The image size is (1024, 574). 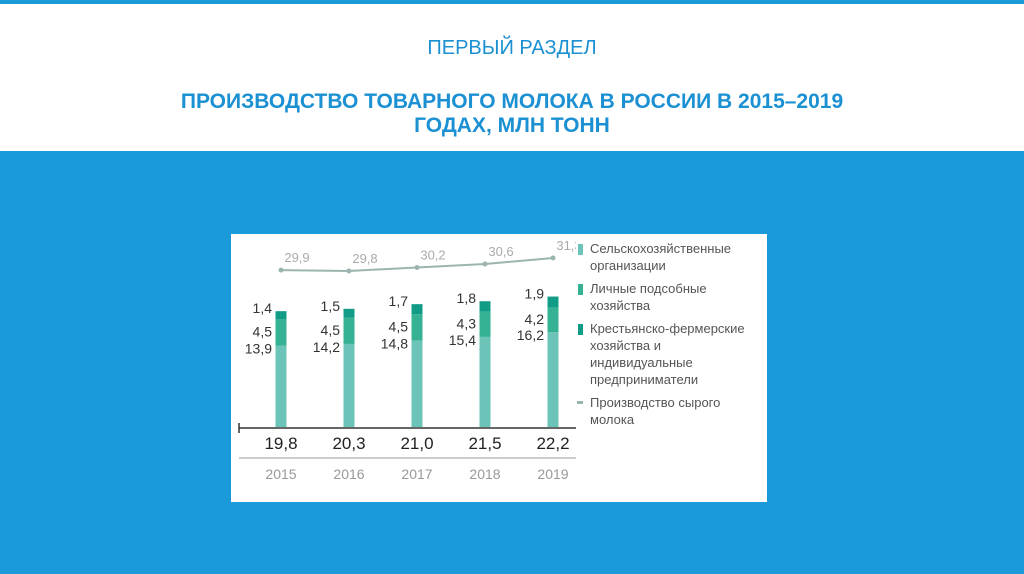 I want to click on bar-label: 14,8, so click(x=394, y=343).